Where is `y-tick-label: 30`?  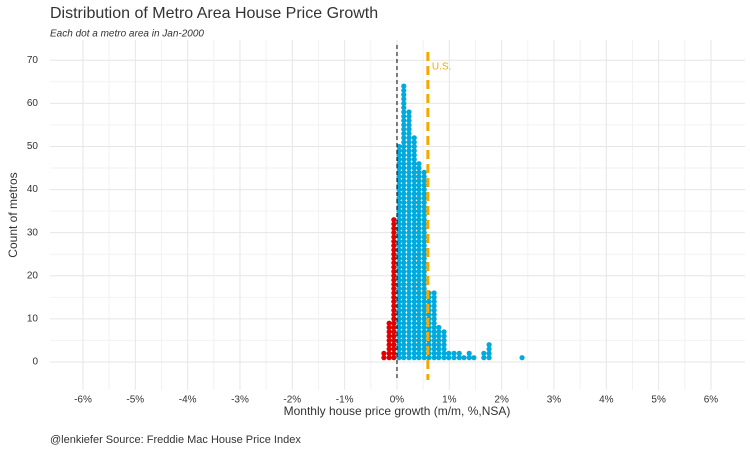
y-tick-label: 30 is located at coordinates (33, 232).